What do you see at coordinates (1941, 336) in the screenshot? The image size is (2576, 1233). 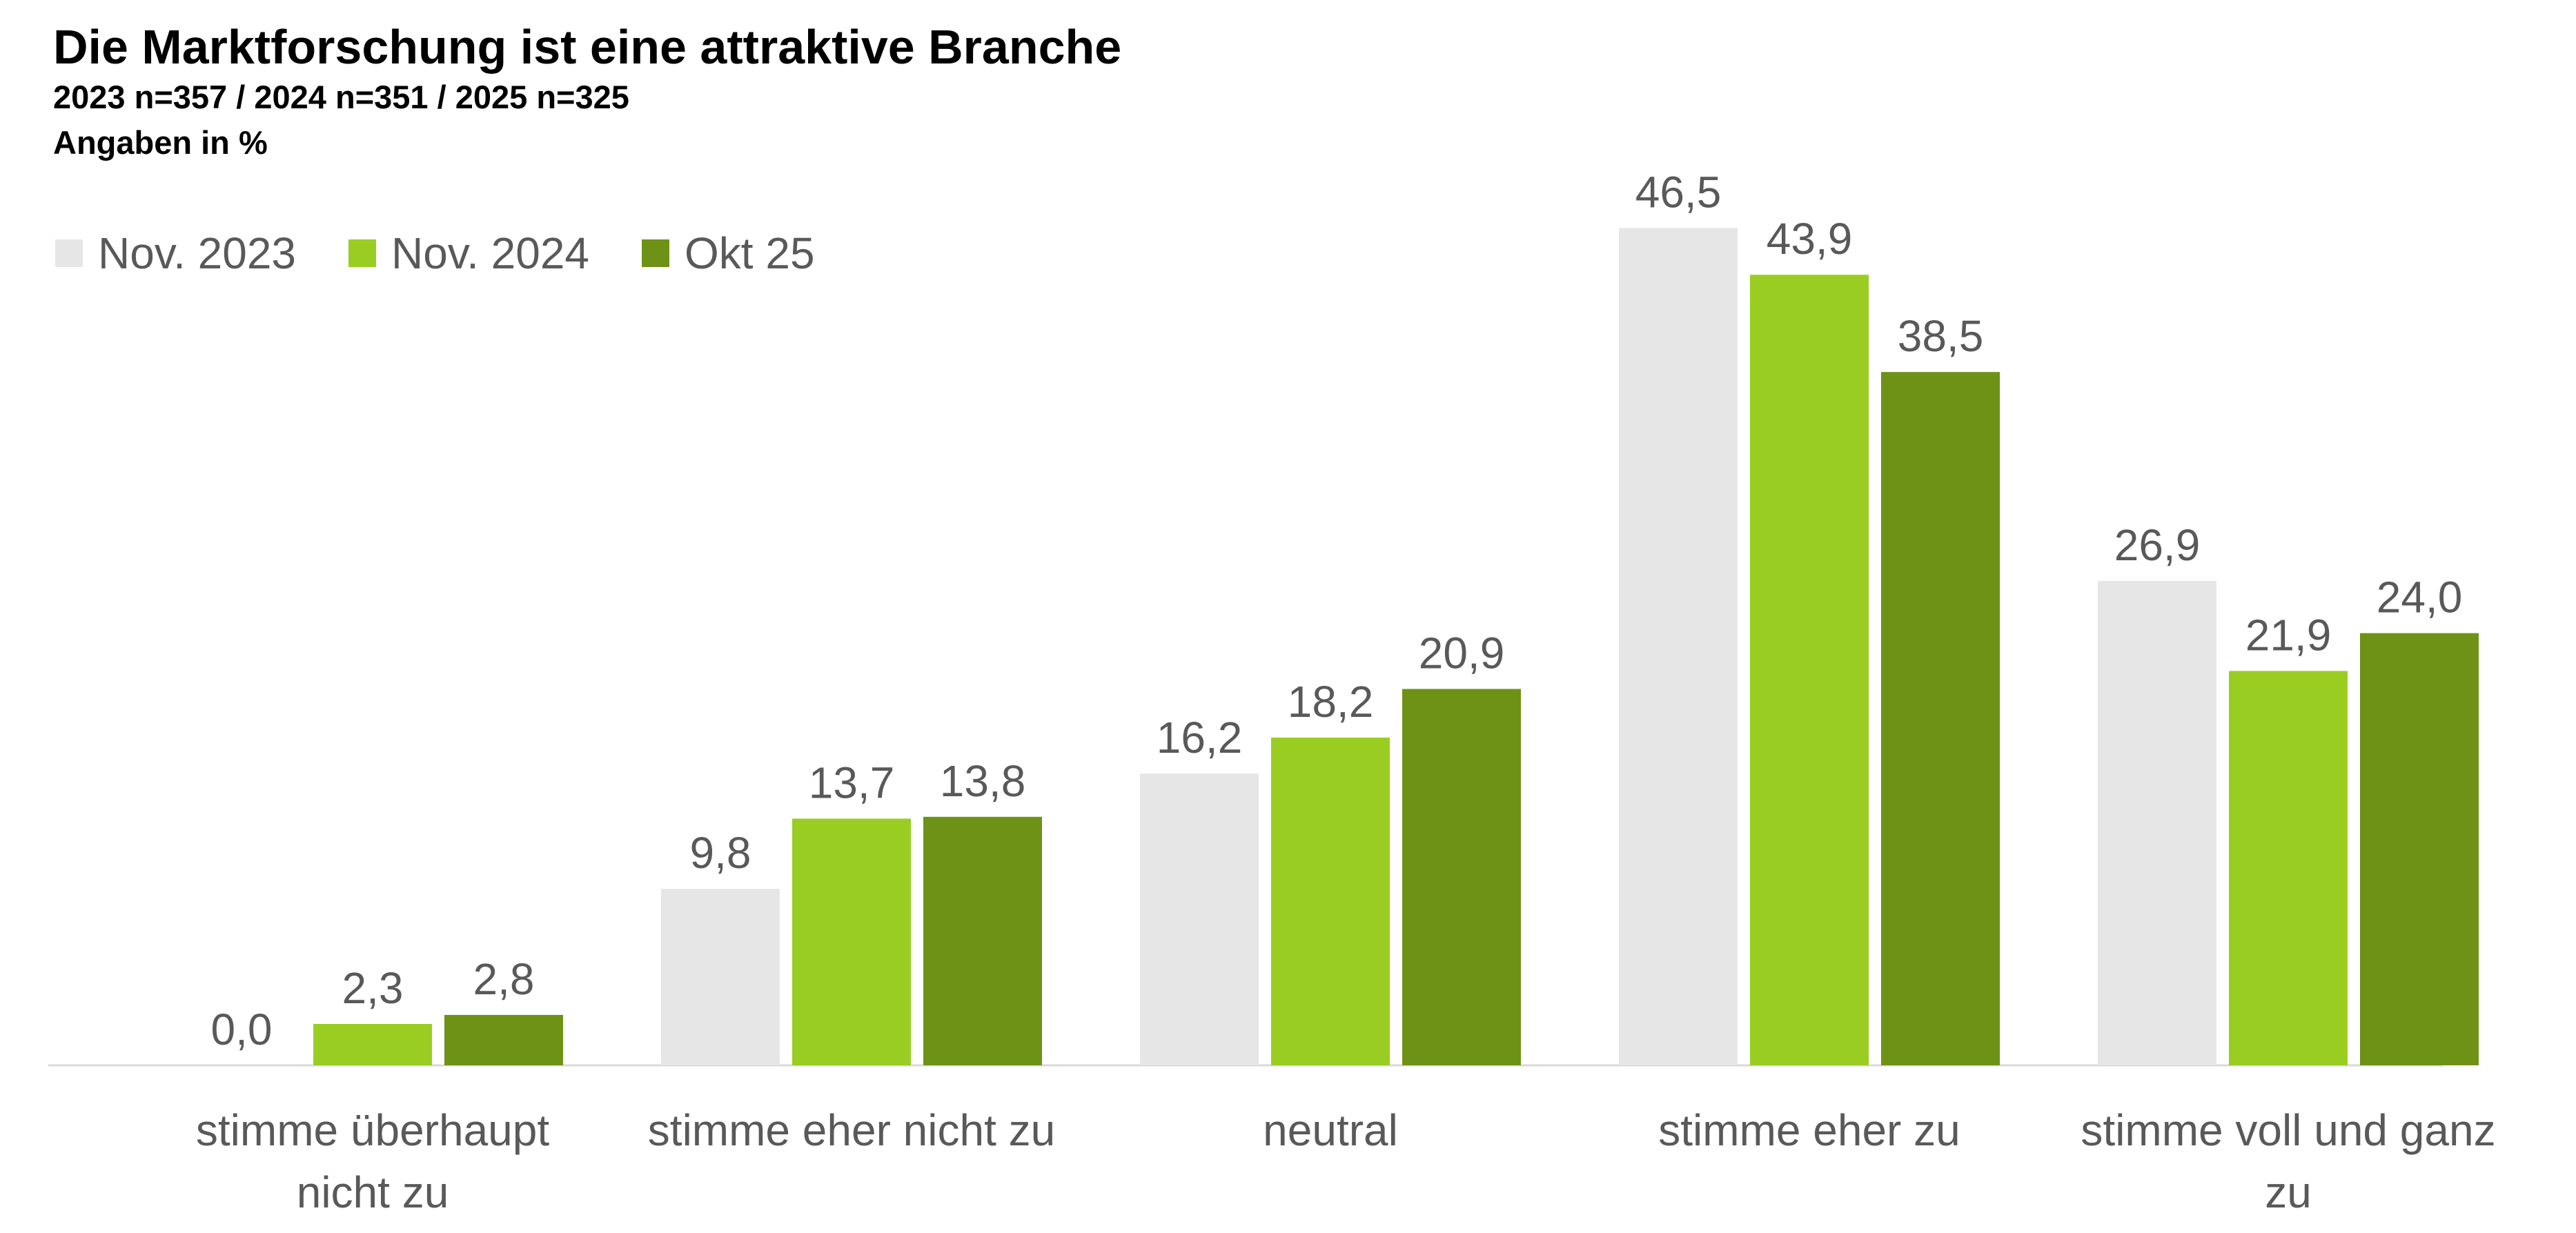 I see `data-label: 38,5` at bounding box center [1941, 336].